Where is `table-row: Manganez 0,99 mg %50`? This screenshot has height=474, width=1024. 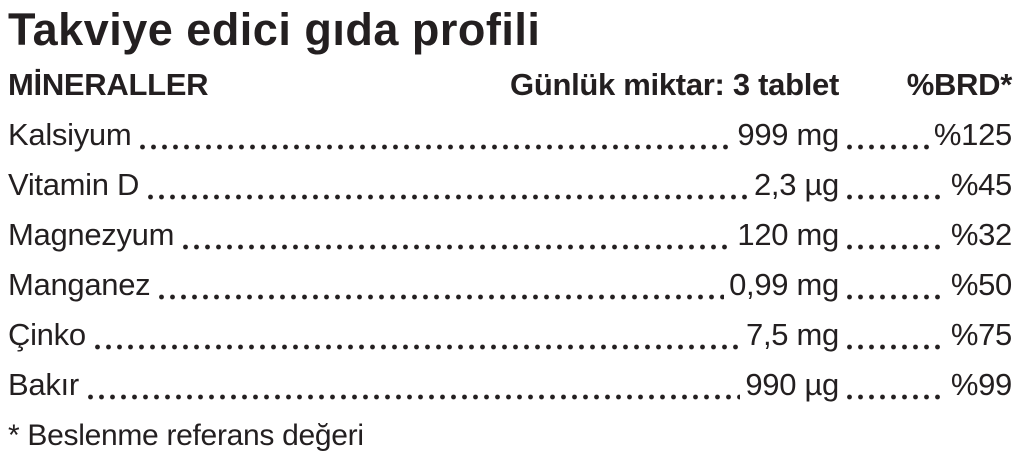
table-row: Manganez 0,99 mg %50 is located at coordinates (510, 285).